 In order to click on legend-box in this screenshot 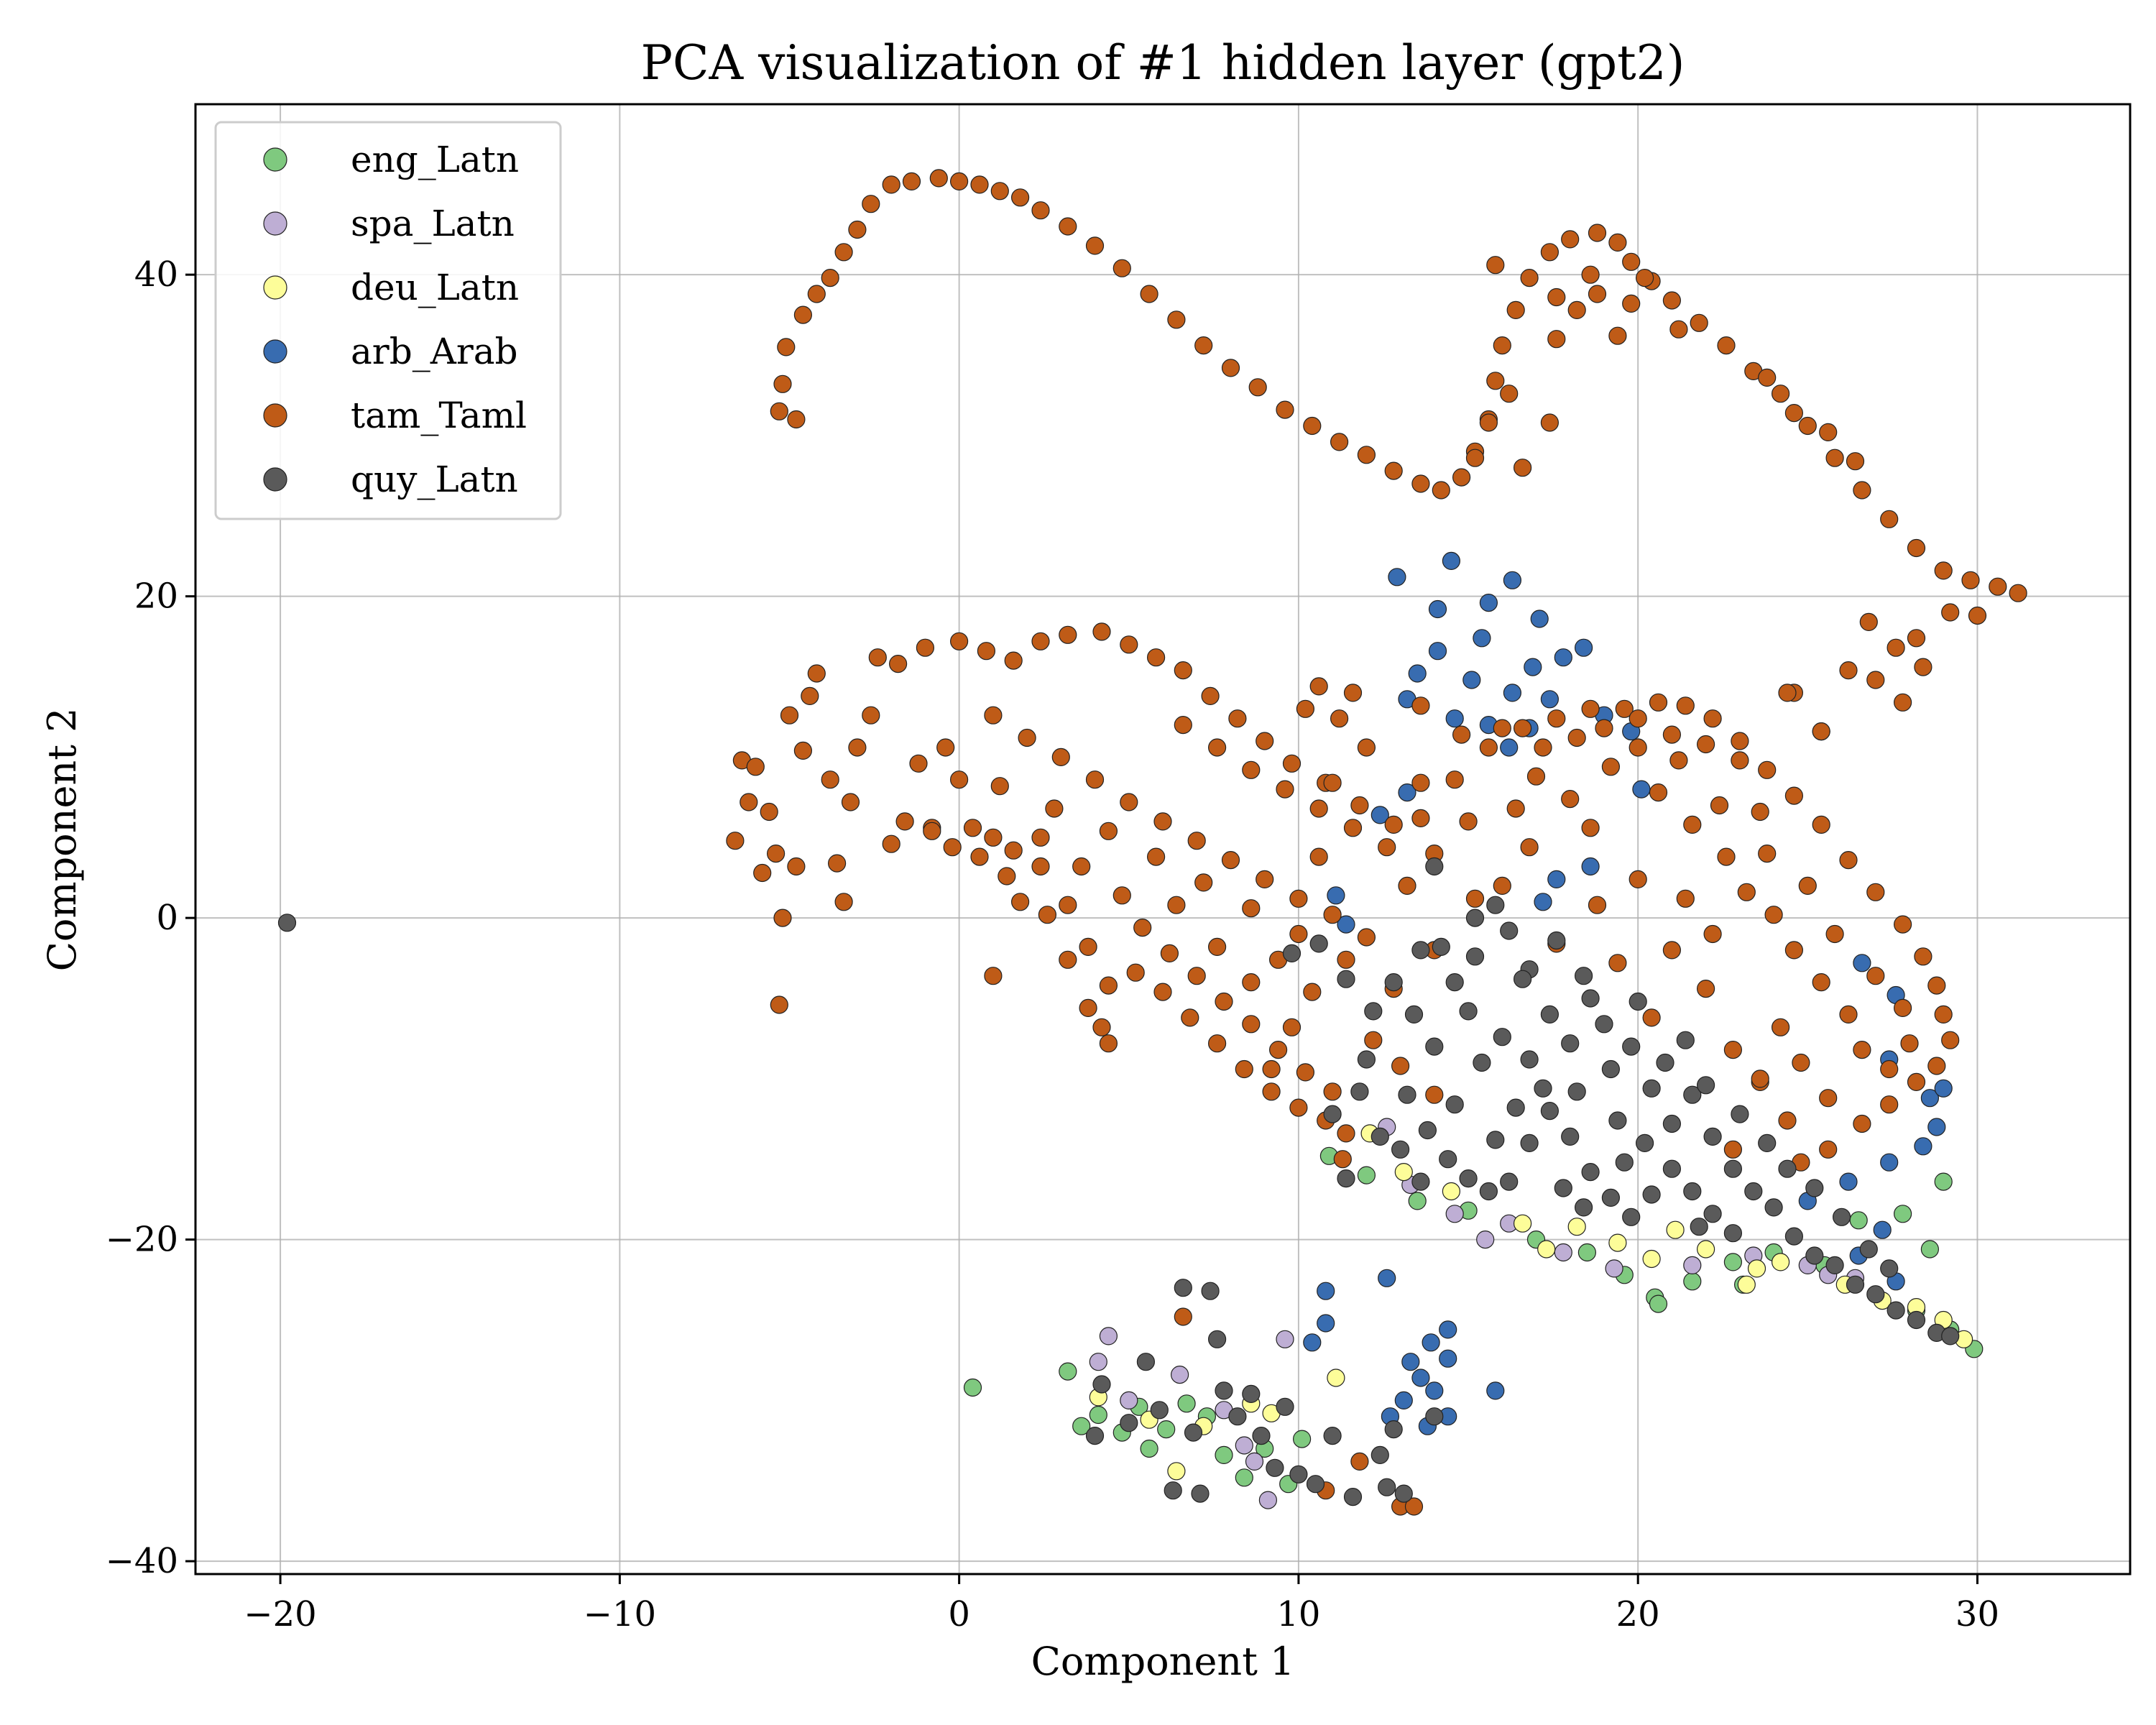, I will do `click(388, 320)`.